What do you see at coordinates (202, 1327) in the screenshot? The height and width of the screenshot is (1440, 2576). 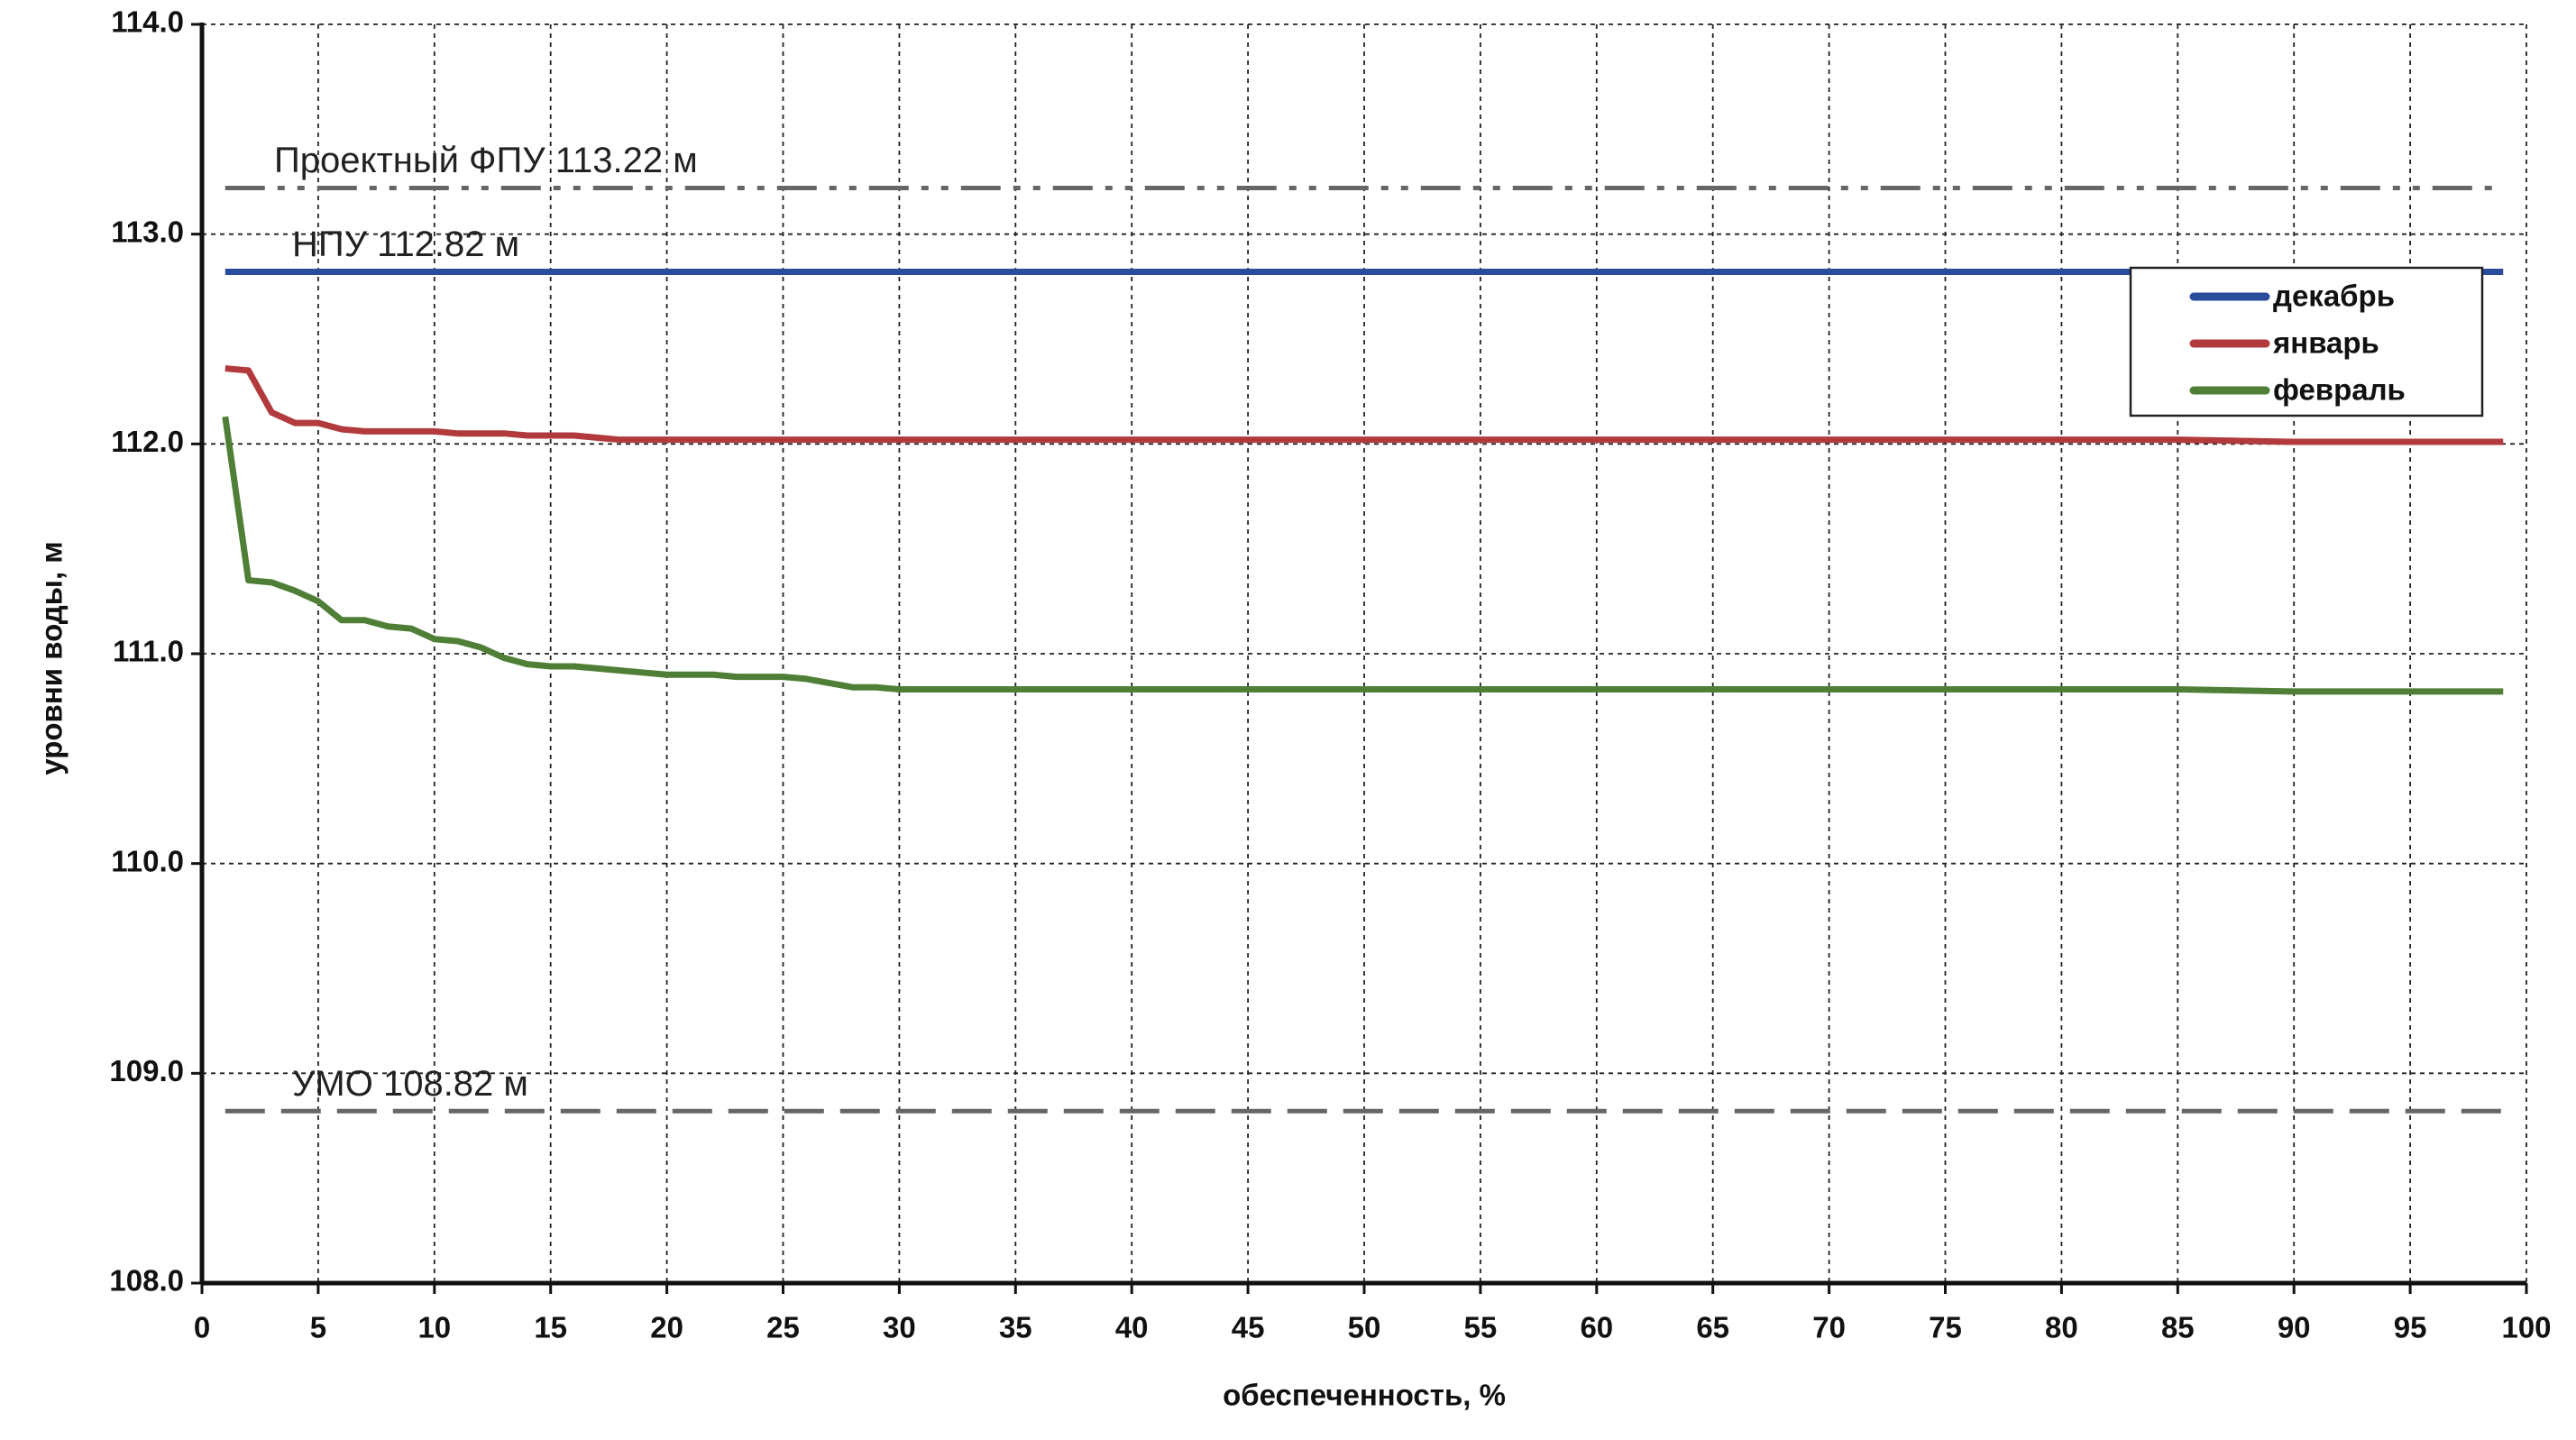 I see `x-tick-label: 0` at bounding box center [202, 1327].